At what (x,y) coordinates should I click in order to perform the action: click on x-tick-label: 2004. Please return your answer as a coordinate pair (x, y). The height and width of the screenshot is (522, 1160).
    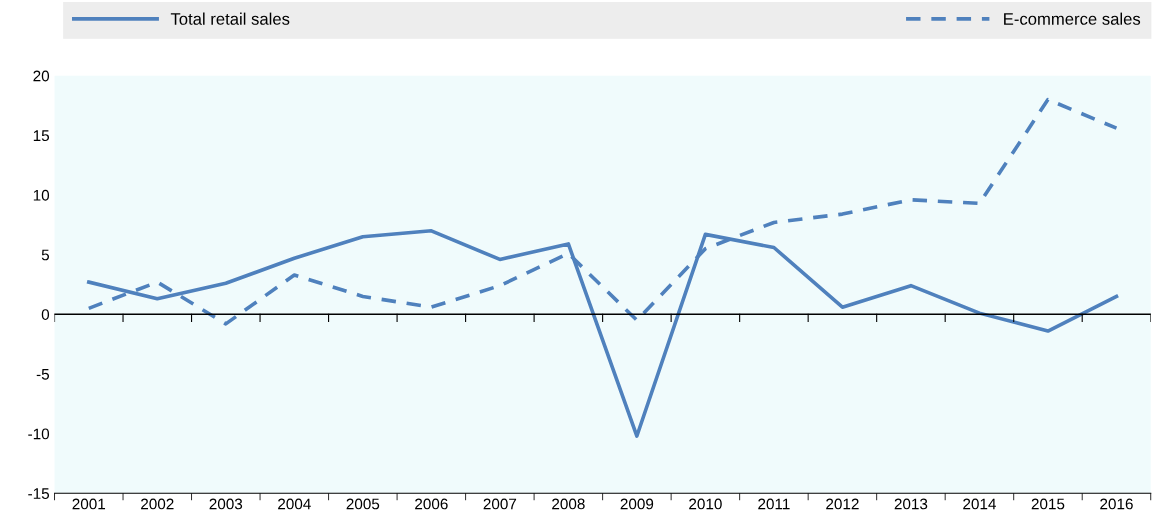
    Looking at the image, I should click on (294, 504).